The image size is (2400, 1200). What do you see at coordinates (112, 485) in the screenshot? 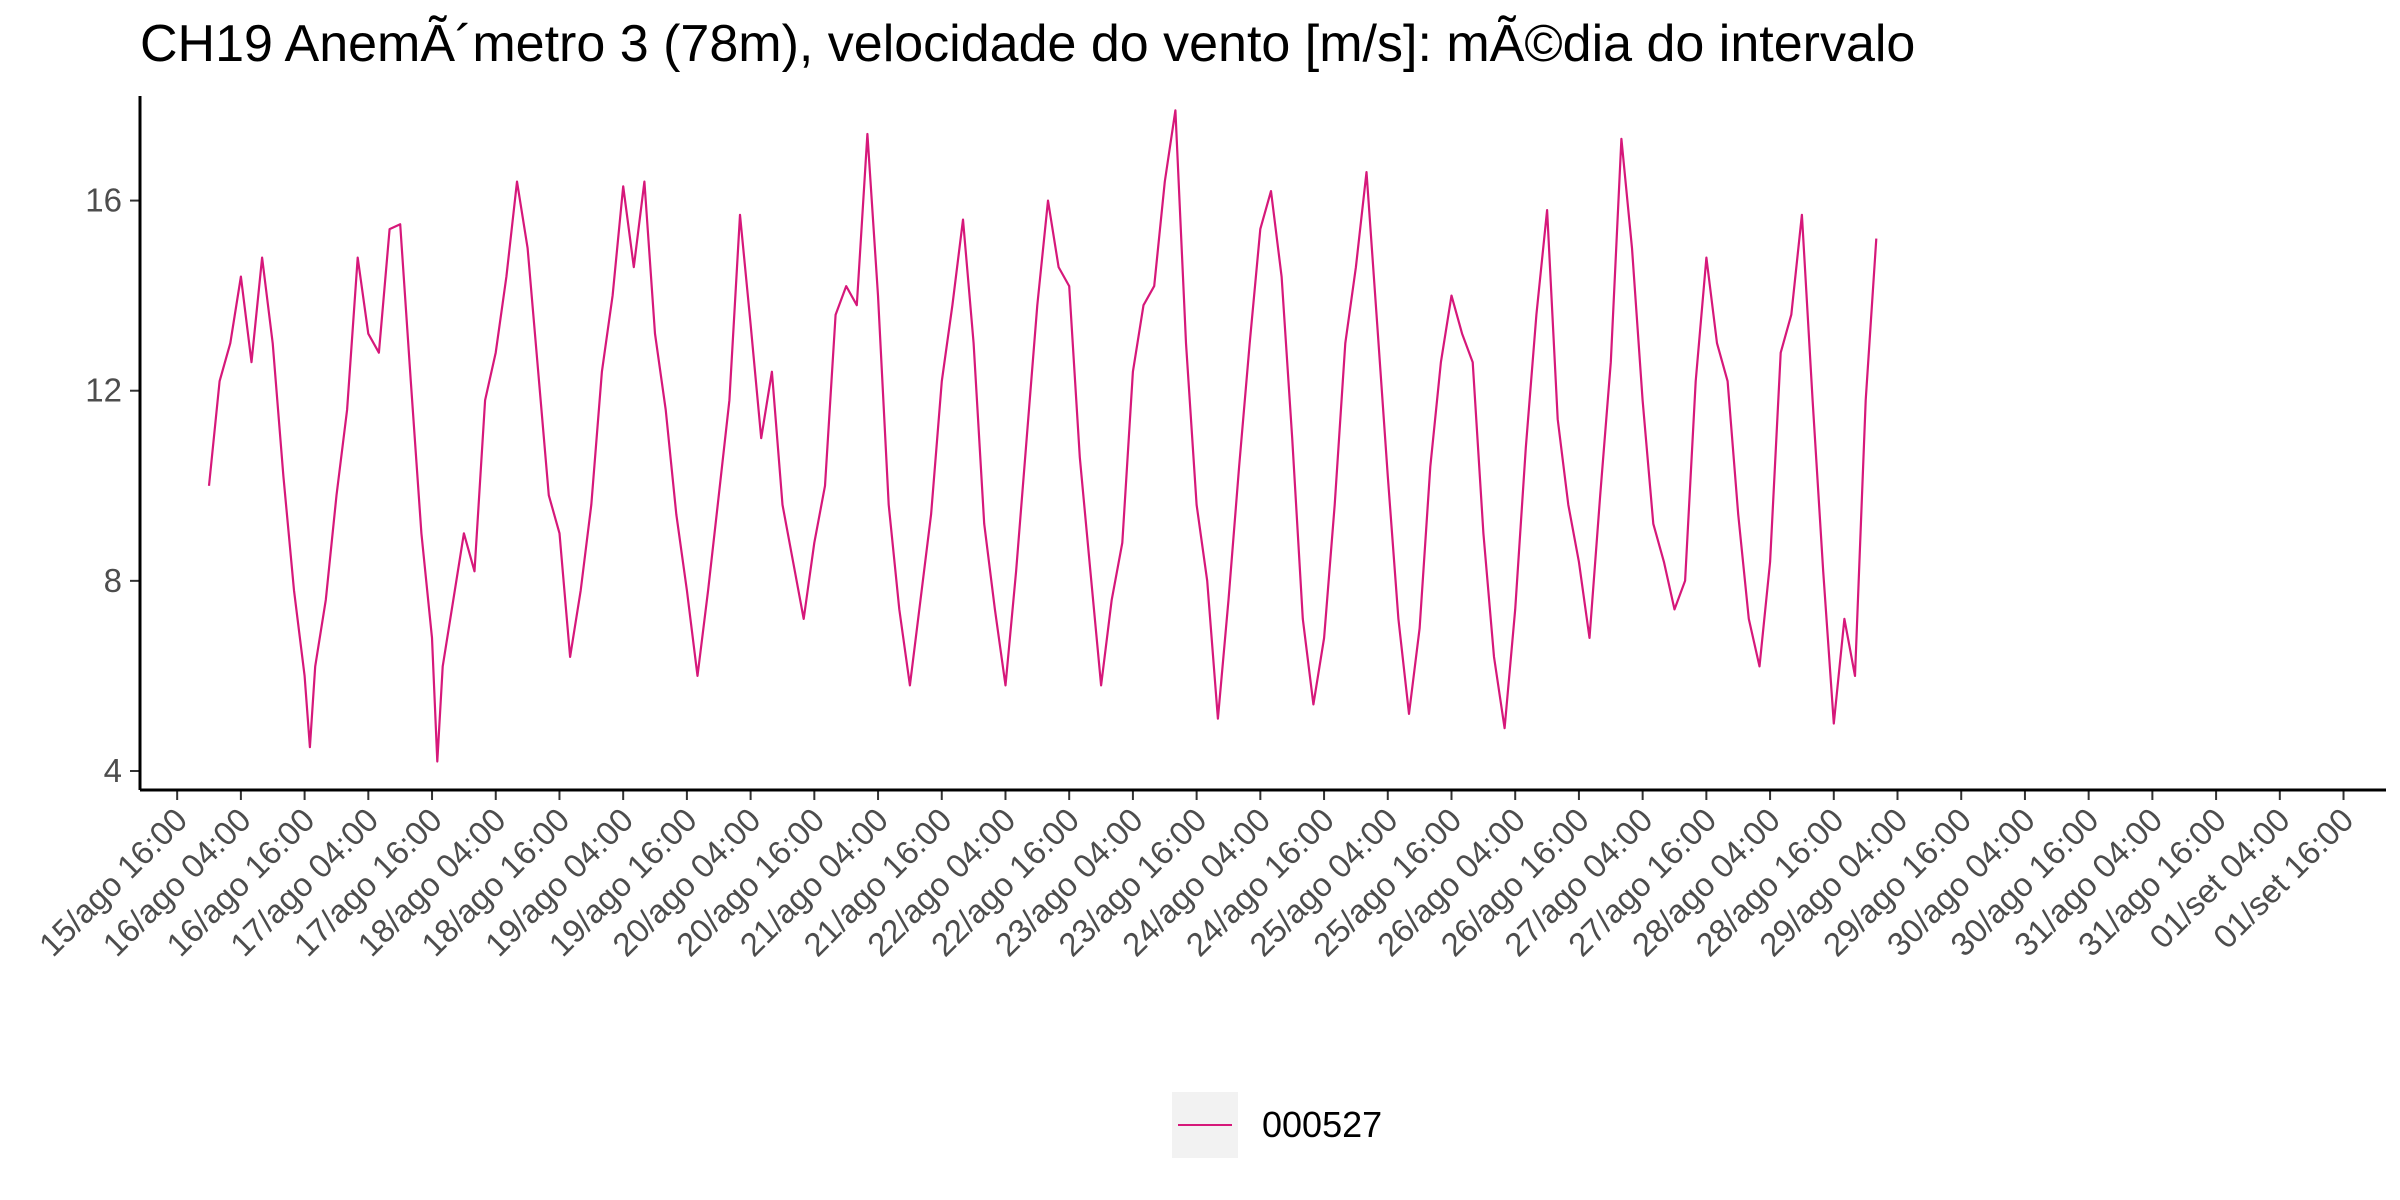
I see `y-axis-ticks: 4 8 12 16` at bounding box center [112, 485].